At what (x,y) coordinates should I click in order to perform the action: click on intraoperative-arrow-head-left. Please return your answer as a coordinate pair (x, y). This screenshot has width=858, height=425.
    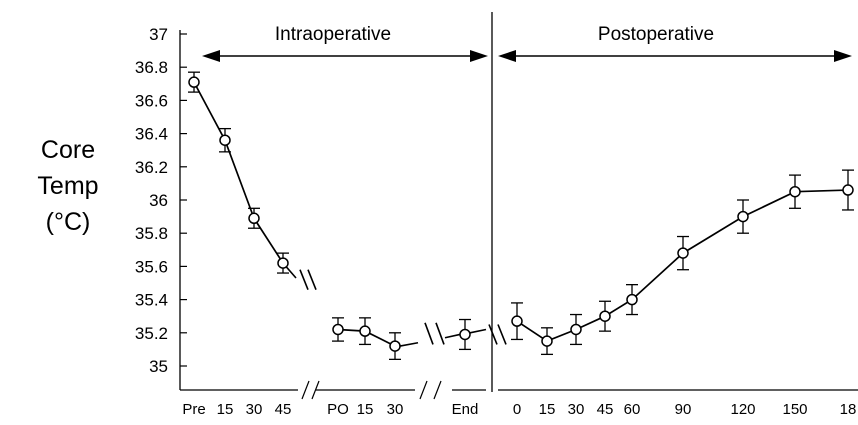
    Looking at the image, I should click on (211, 56).